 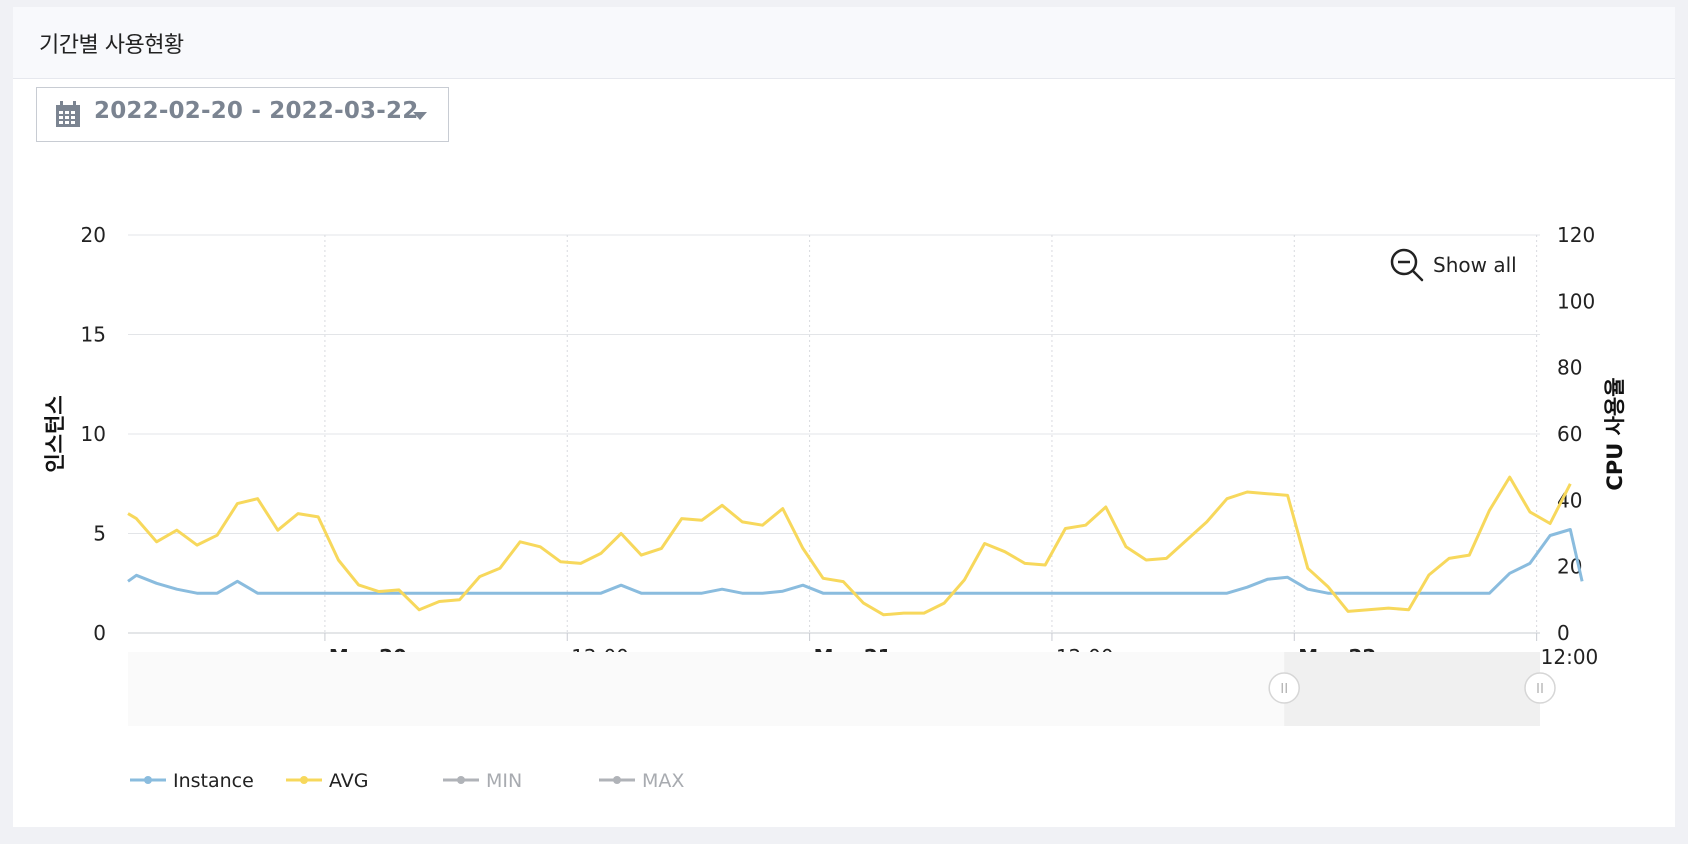 I want to click on legend-item-instance: Instance, so click(x=192, y=781).